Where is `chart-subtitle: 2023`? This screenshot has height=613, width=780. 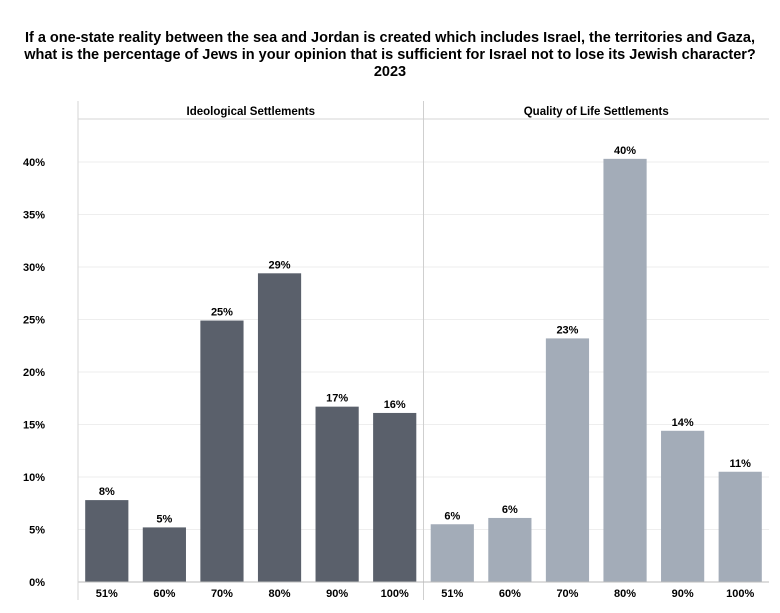
chart-subtitle: 2023 is located at coordinates (390, 72).